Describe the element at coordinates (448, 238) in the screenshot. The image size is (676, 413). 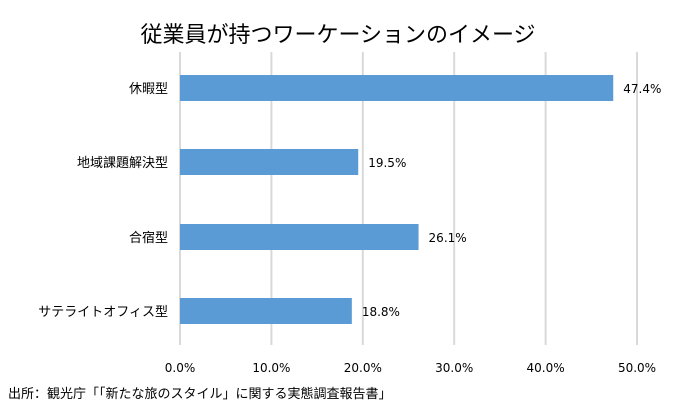
I see `data-label: 26.1%` at that location.